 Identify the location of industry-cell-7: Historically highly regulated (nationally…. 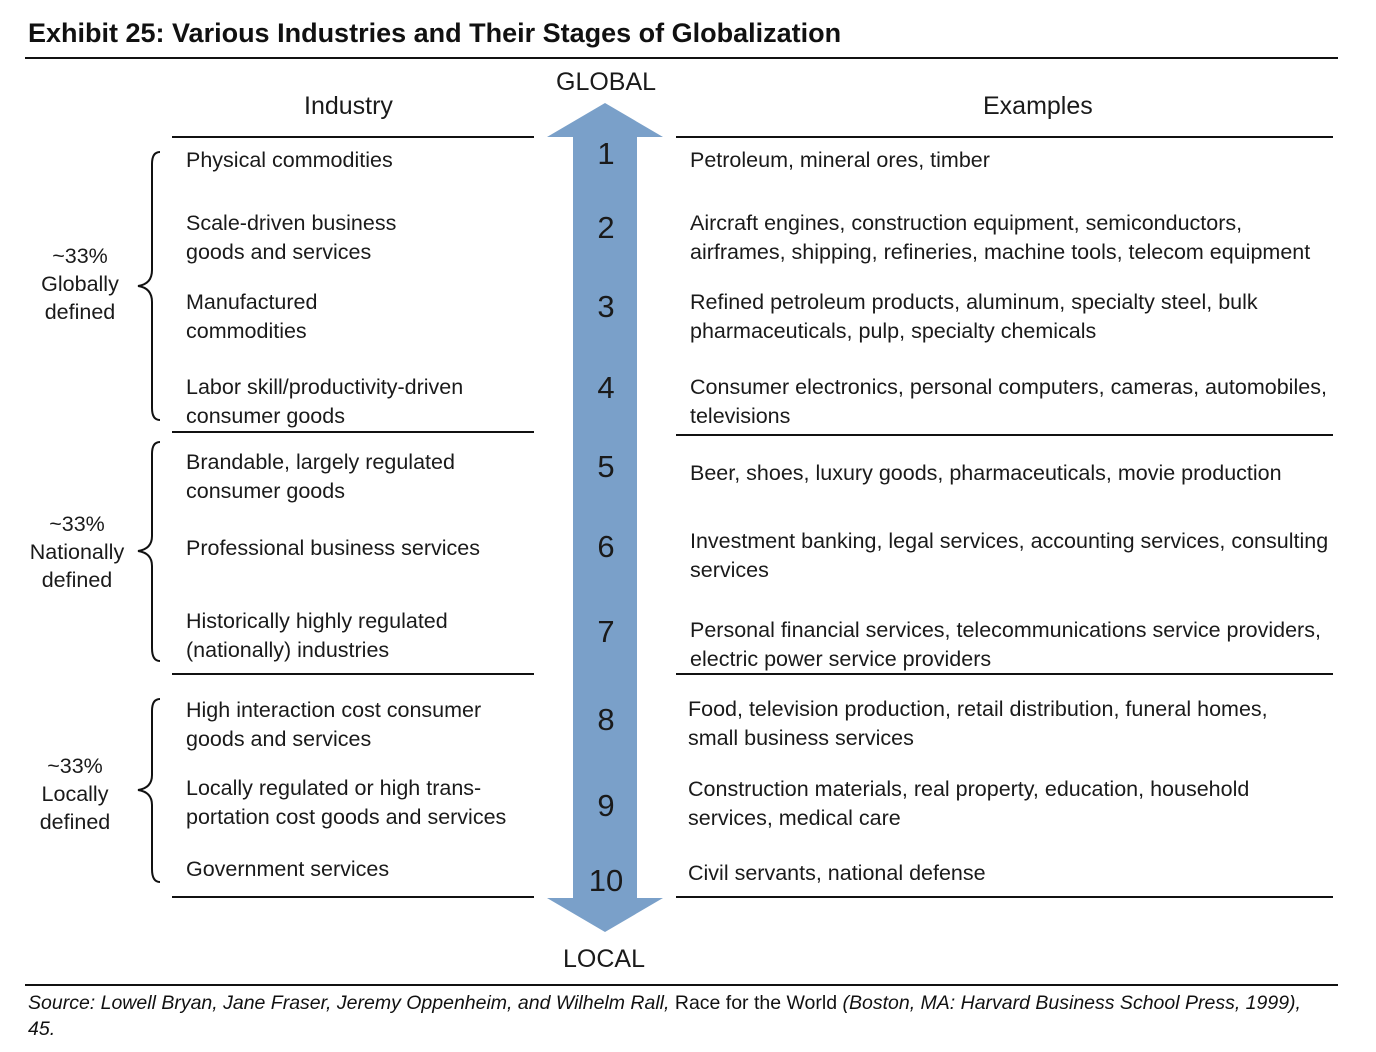
(361, 636).